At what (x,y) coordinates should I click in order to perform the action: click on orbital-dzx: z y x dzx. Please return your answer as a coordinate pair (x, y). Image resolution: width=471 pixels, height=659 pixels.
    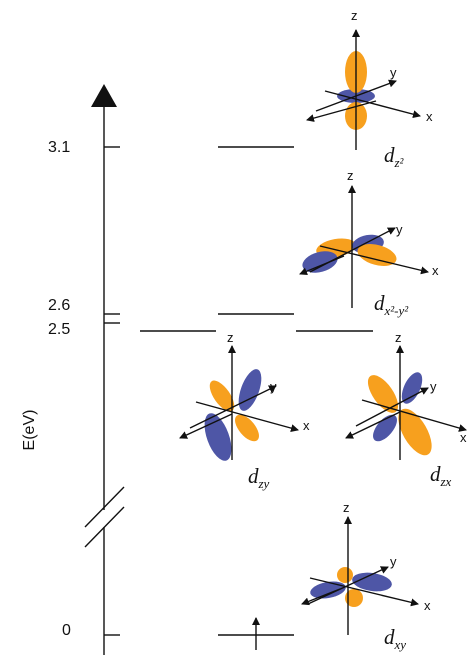
    Looking at the image, I should click on (406, 409).